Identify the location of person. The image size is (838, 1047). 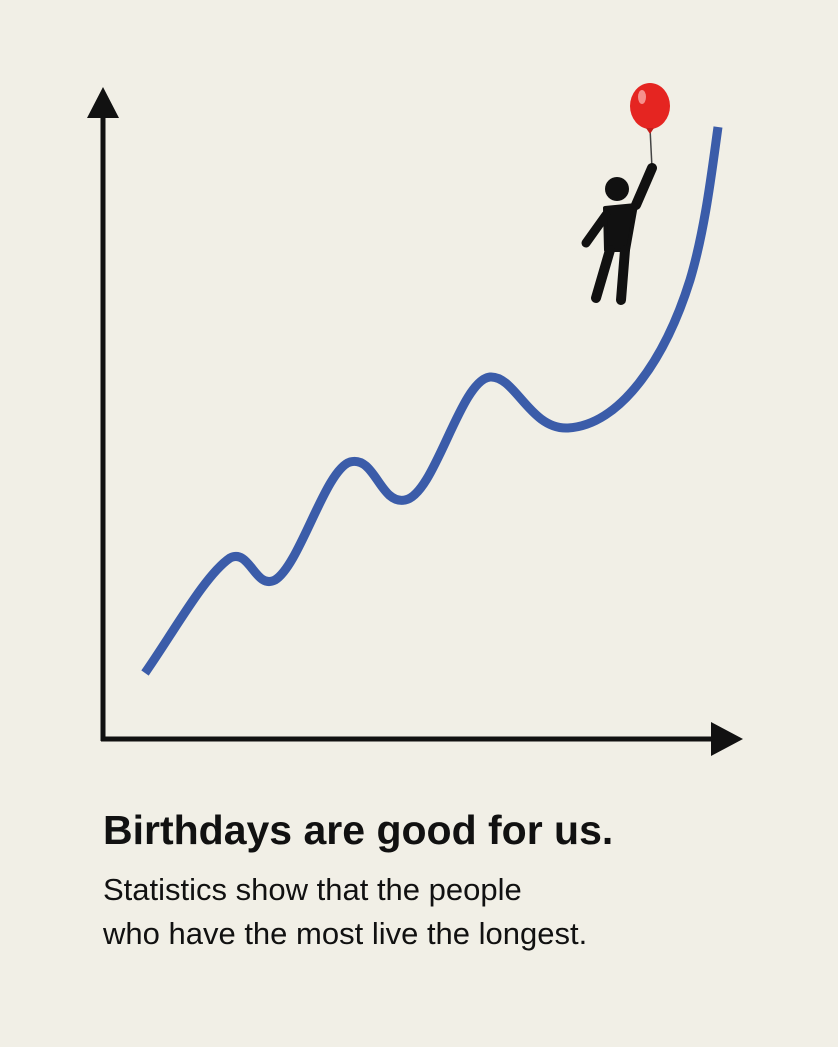
(619, 234).